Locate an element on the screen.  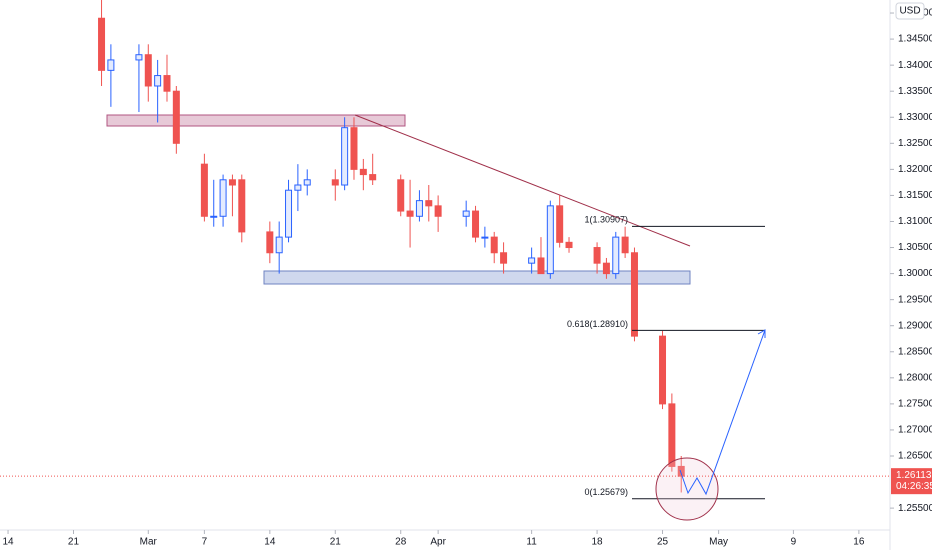
y-tick-label: 1.32500 is located at coordinates (915, 143).